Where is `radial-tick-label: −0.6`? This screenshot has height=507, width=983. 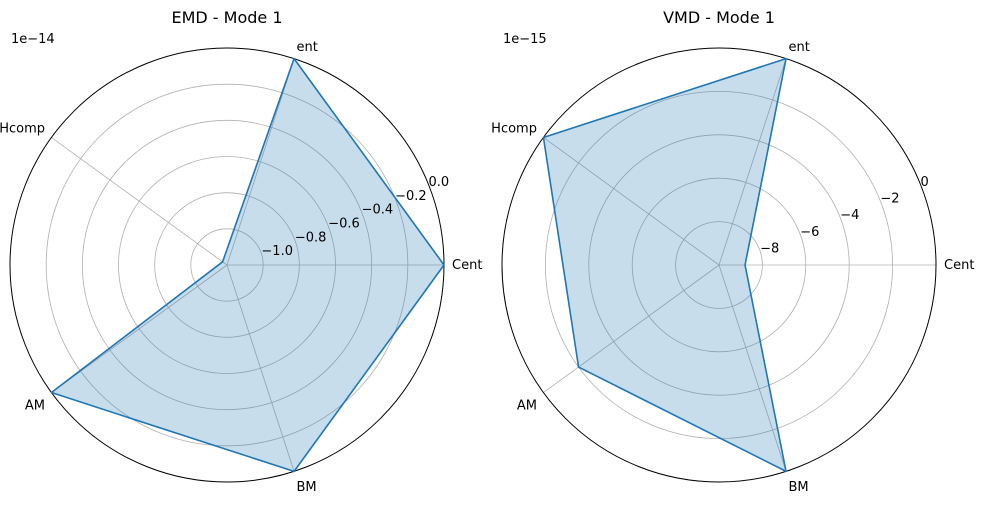 radial-tick-label: −0.6 is located at coordinates (344, 223).